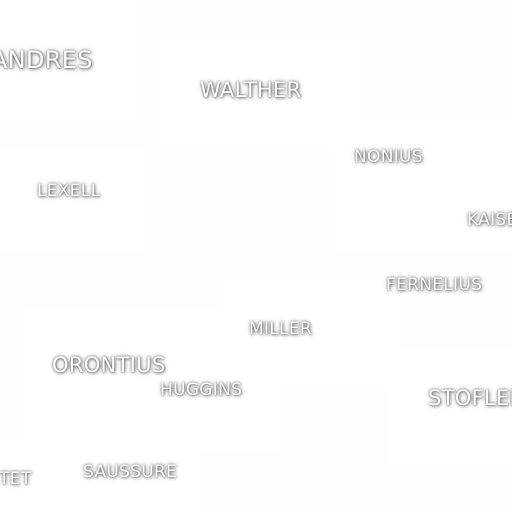  Describe the element at coordinates (388, 157) in the screenshot. I see `crater-label-nonius: NONIUS` at that location.